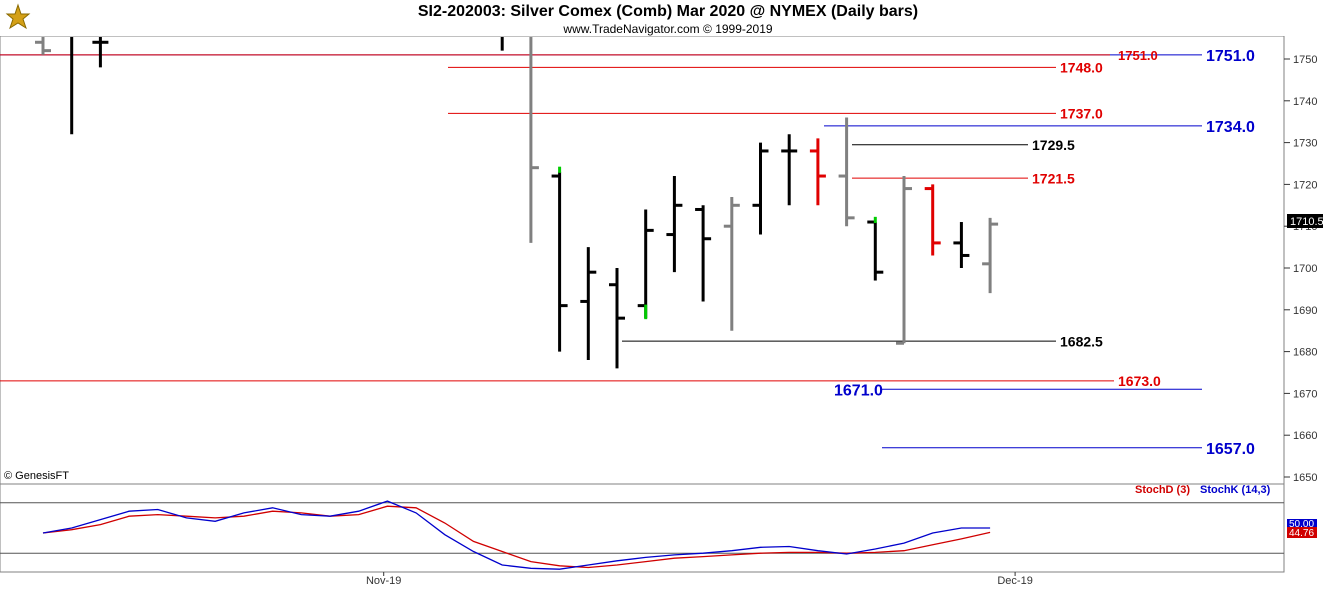  What do you see at coordinates (18, 17) in the screenshot?
I see `trade-navigator-logo-icon` at bounding box center [18, 17].